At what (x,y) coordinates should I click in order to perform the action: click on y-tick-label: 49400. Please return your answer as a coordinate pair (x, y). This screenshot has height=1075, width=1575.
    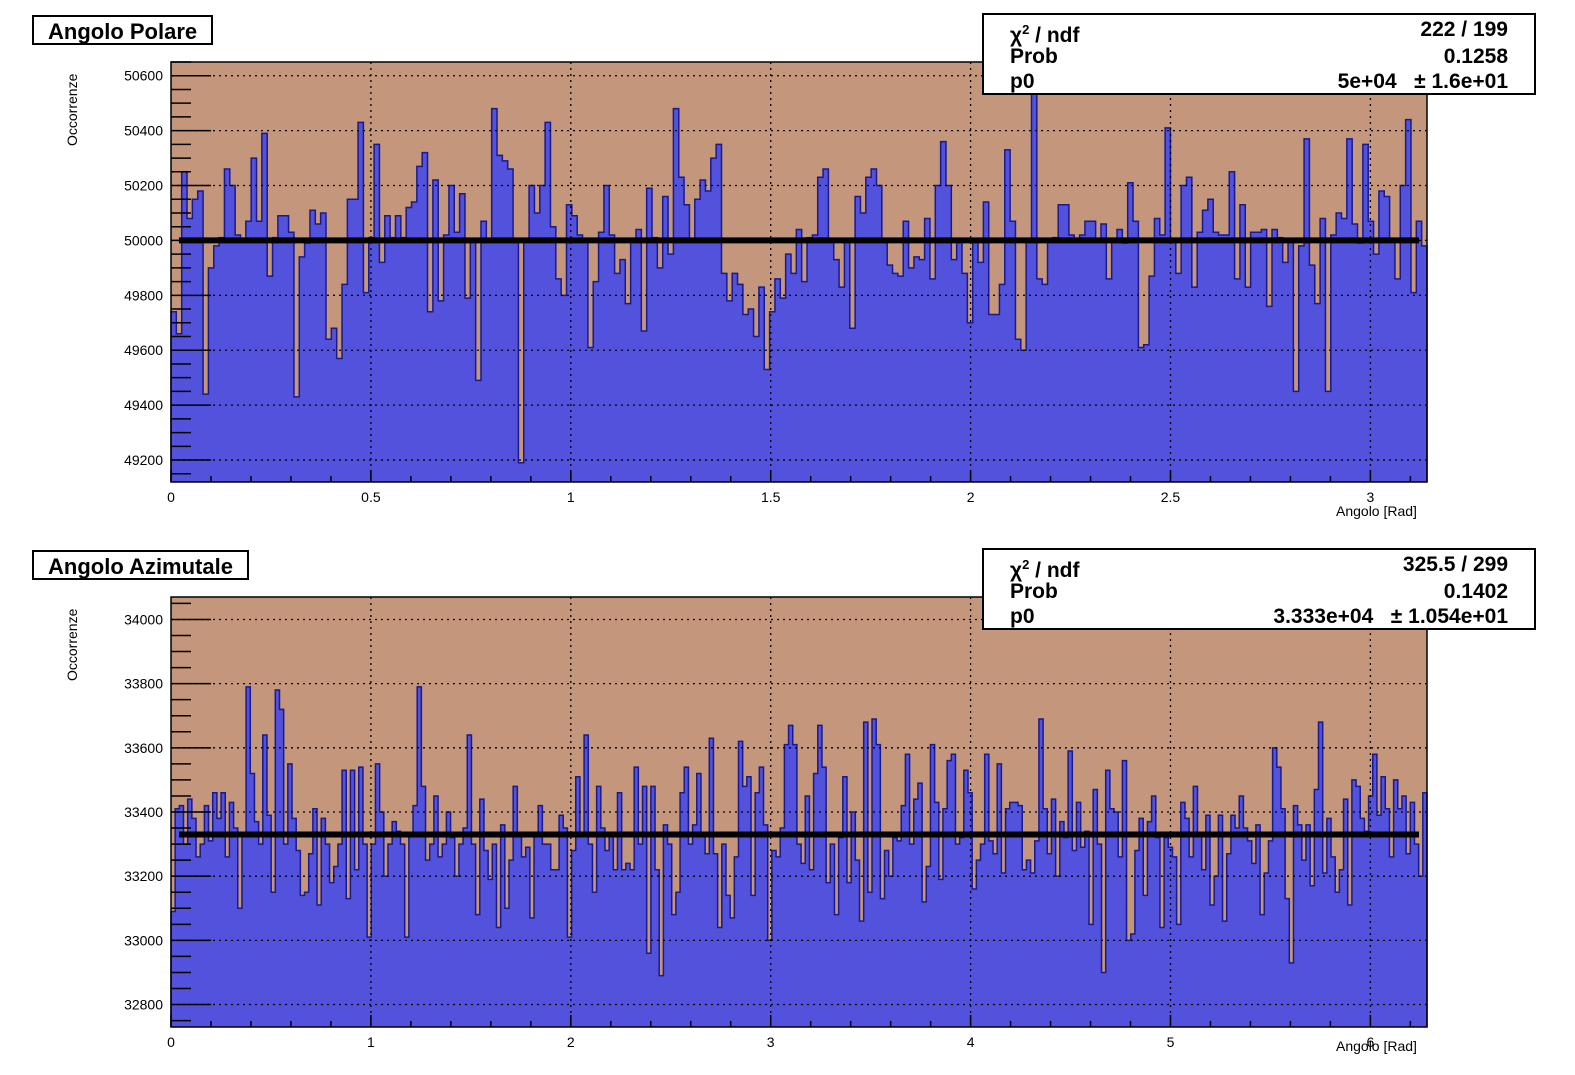
    Looking at the image, I should click on (143, 405).